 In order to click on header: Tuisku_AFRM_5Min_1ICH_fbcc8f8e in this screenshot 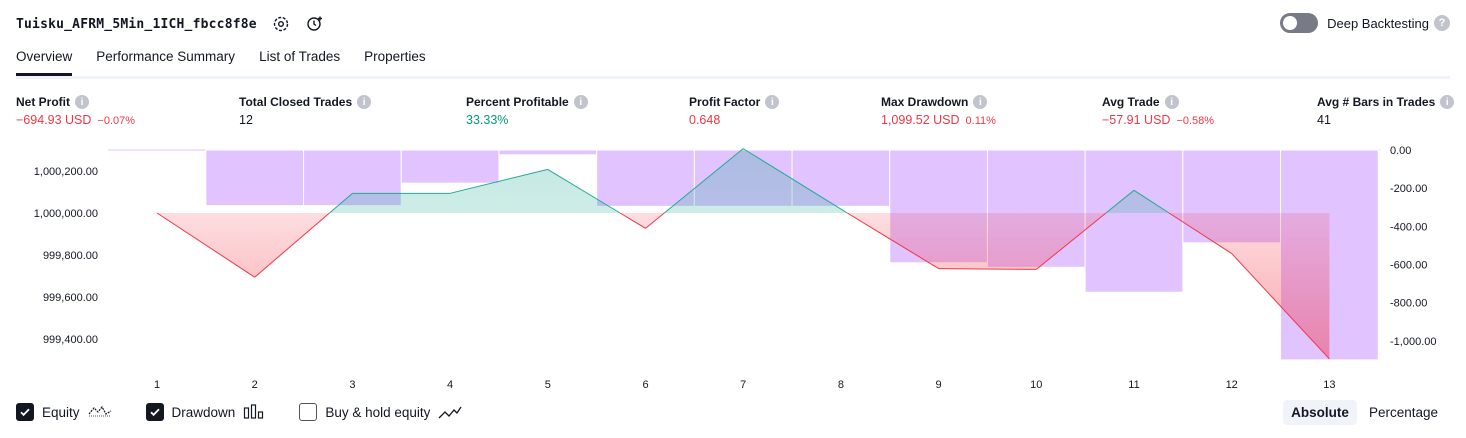, I will do `click(170, 24)`.